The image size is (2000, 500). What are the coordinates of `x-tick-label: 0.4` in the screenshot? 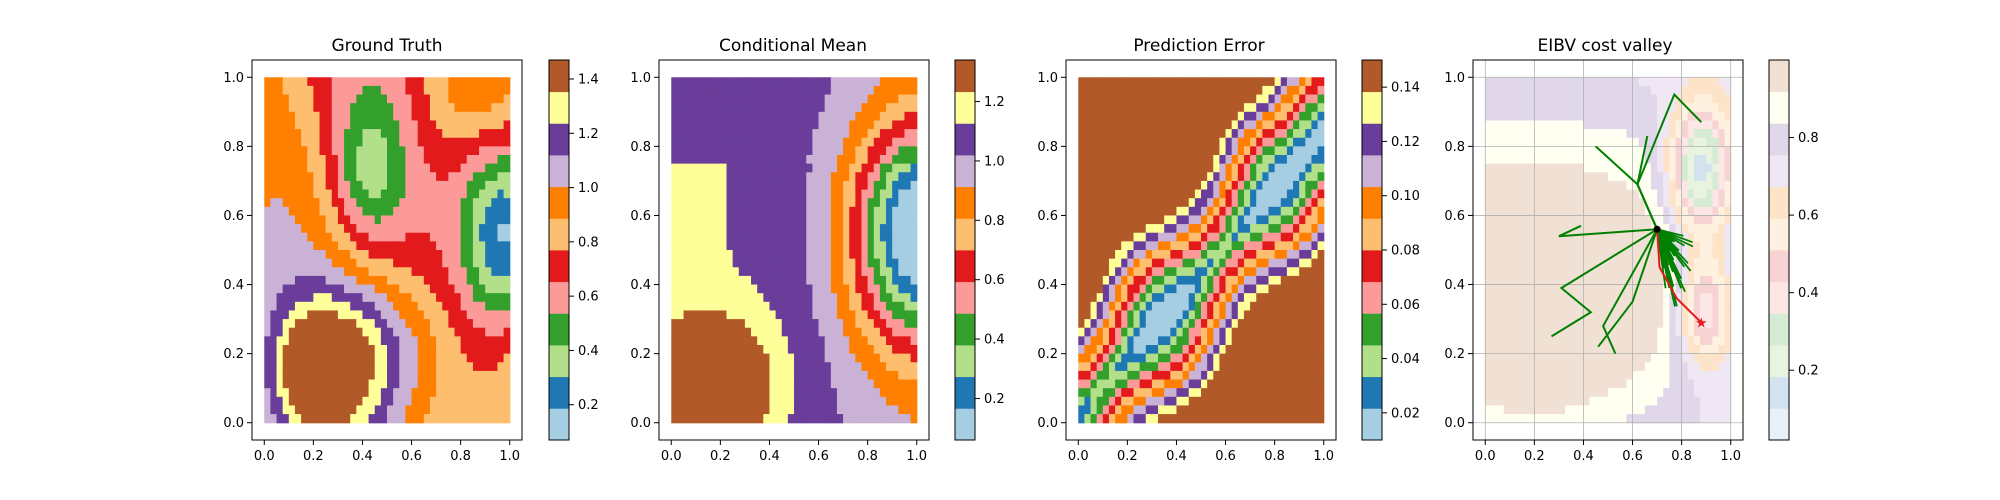 It's located at (769, 456).